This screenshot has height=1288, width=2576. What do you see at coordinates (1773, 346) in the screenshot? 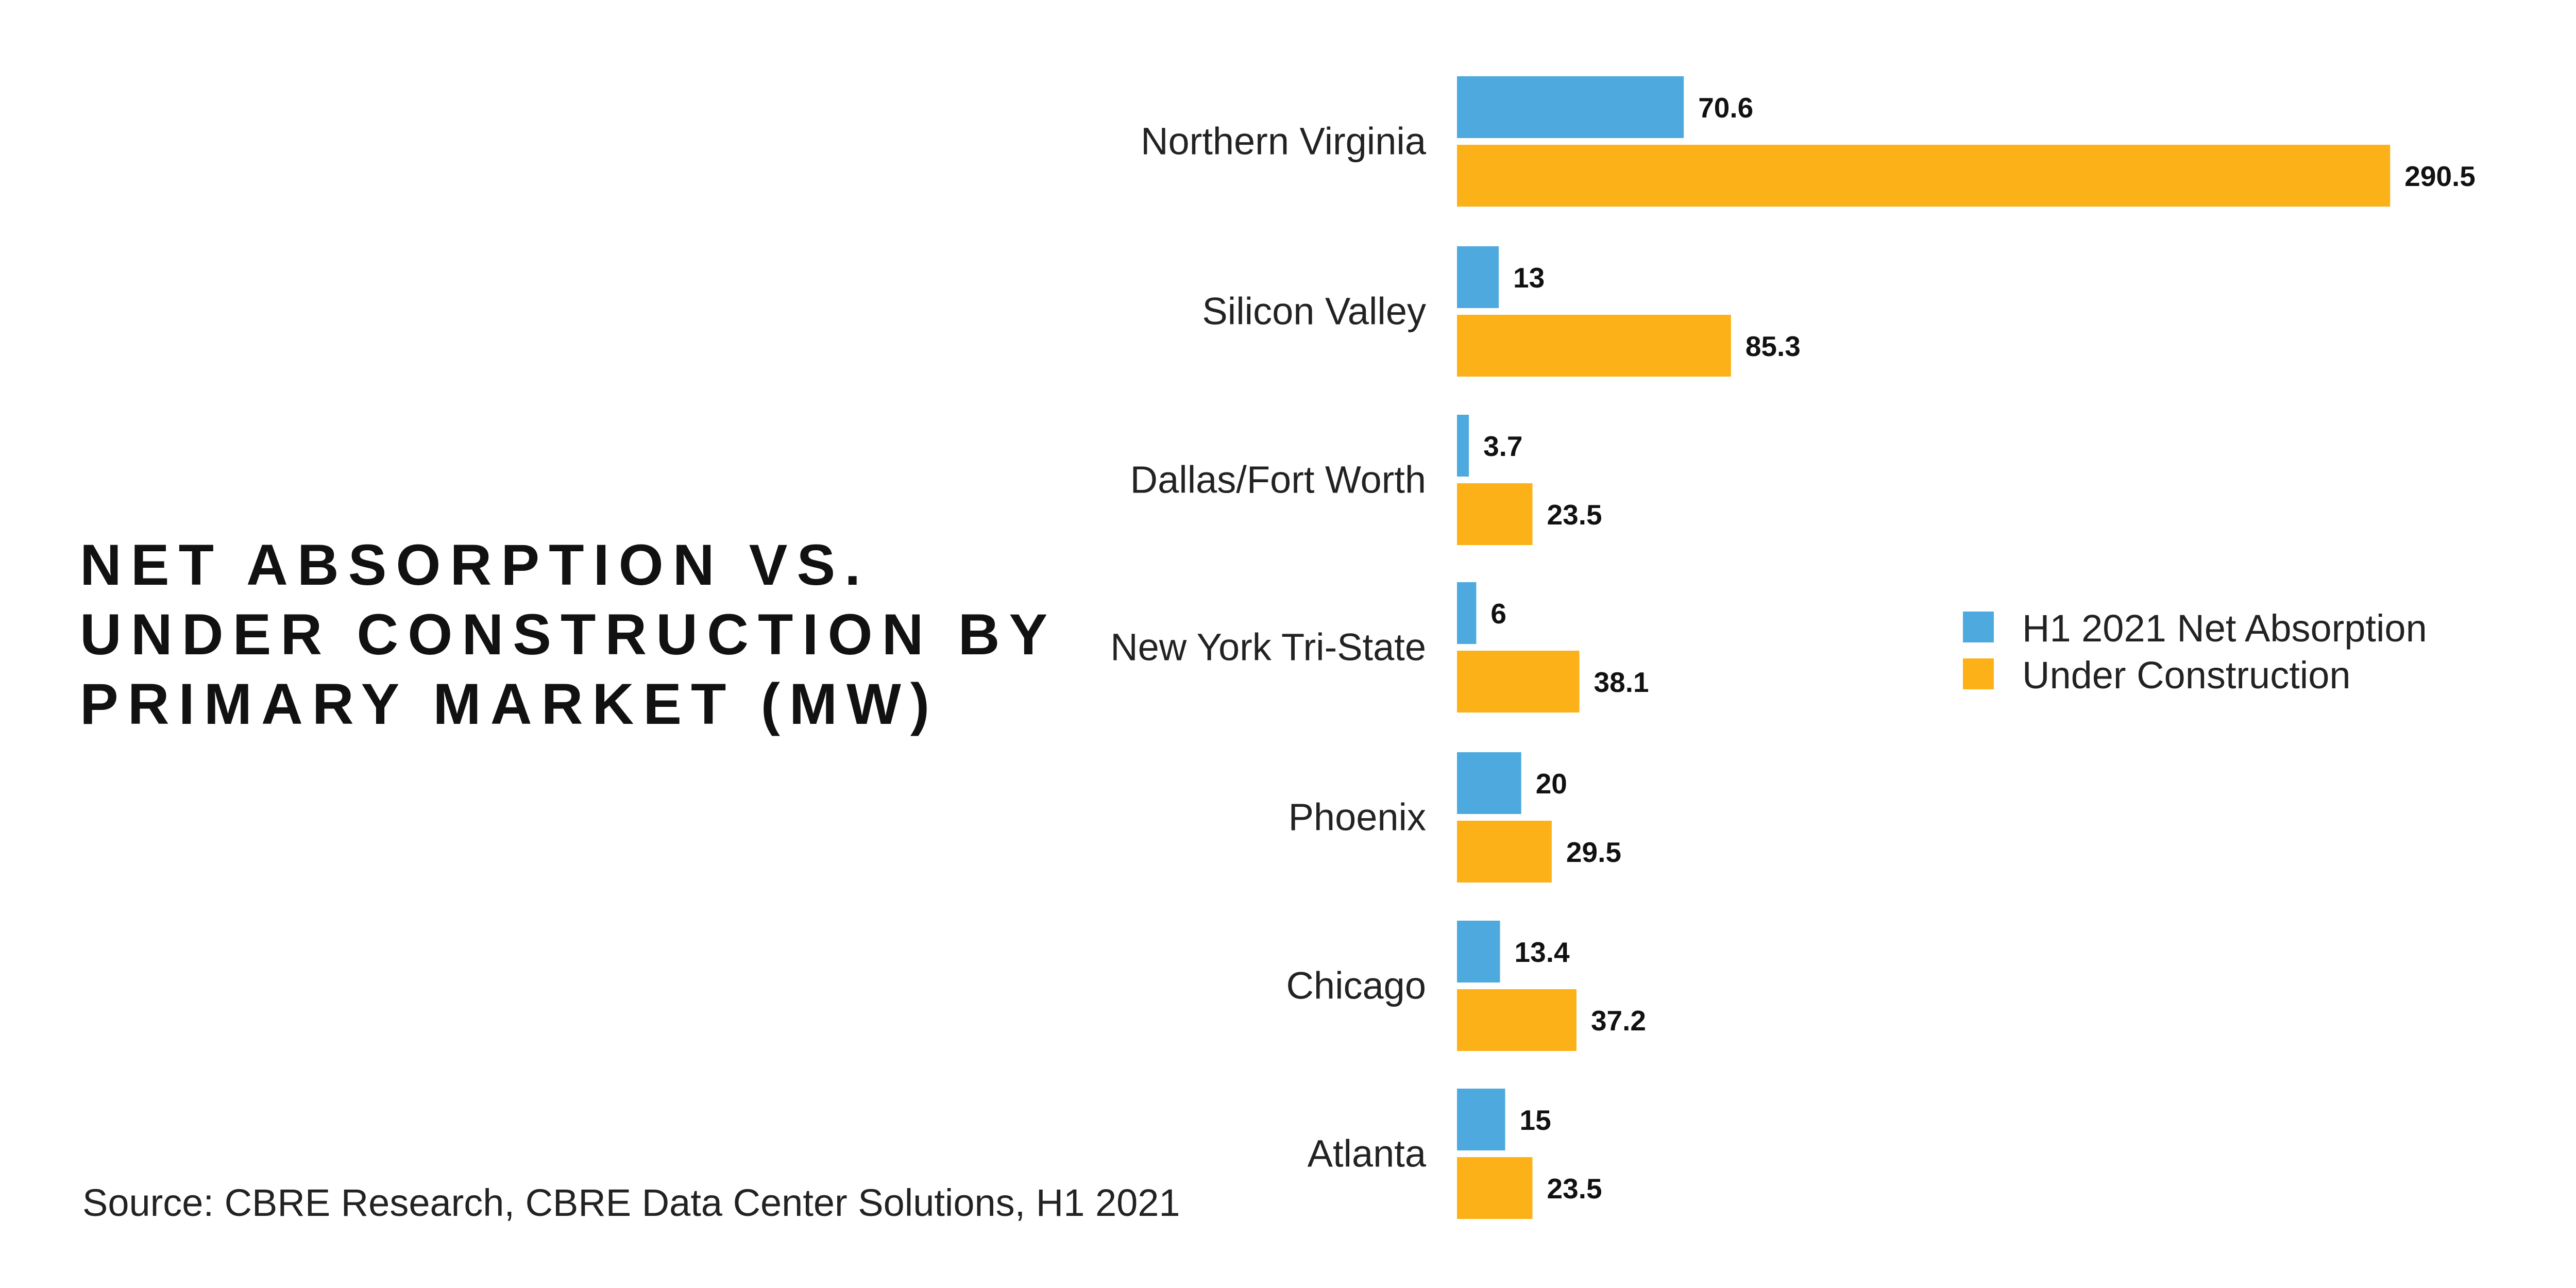
I see `value-label-silicon-valley-under-construction: 85.3` at bounding box center [1773, 346].